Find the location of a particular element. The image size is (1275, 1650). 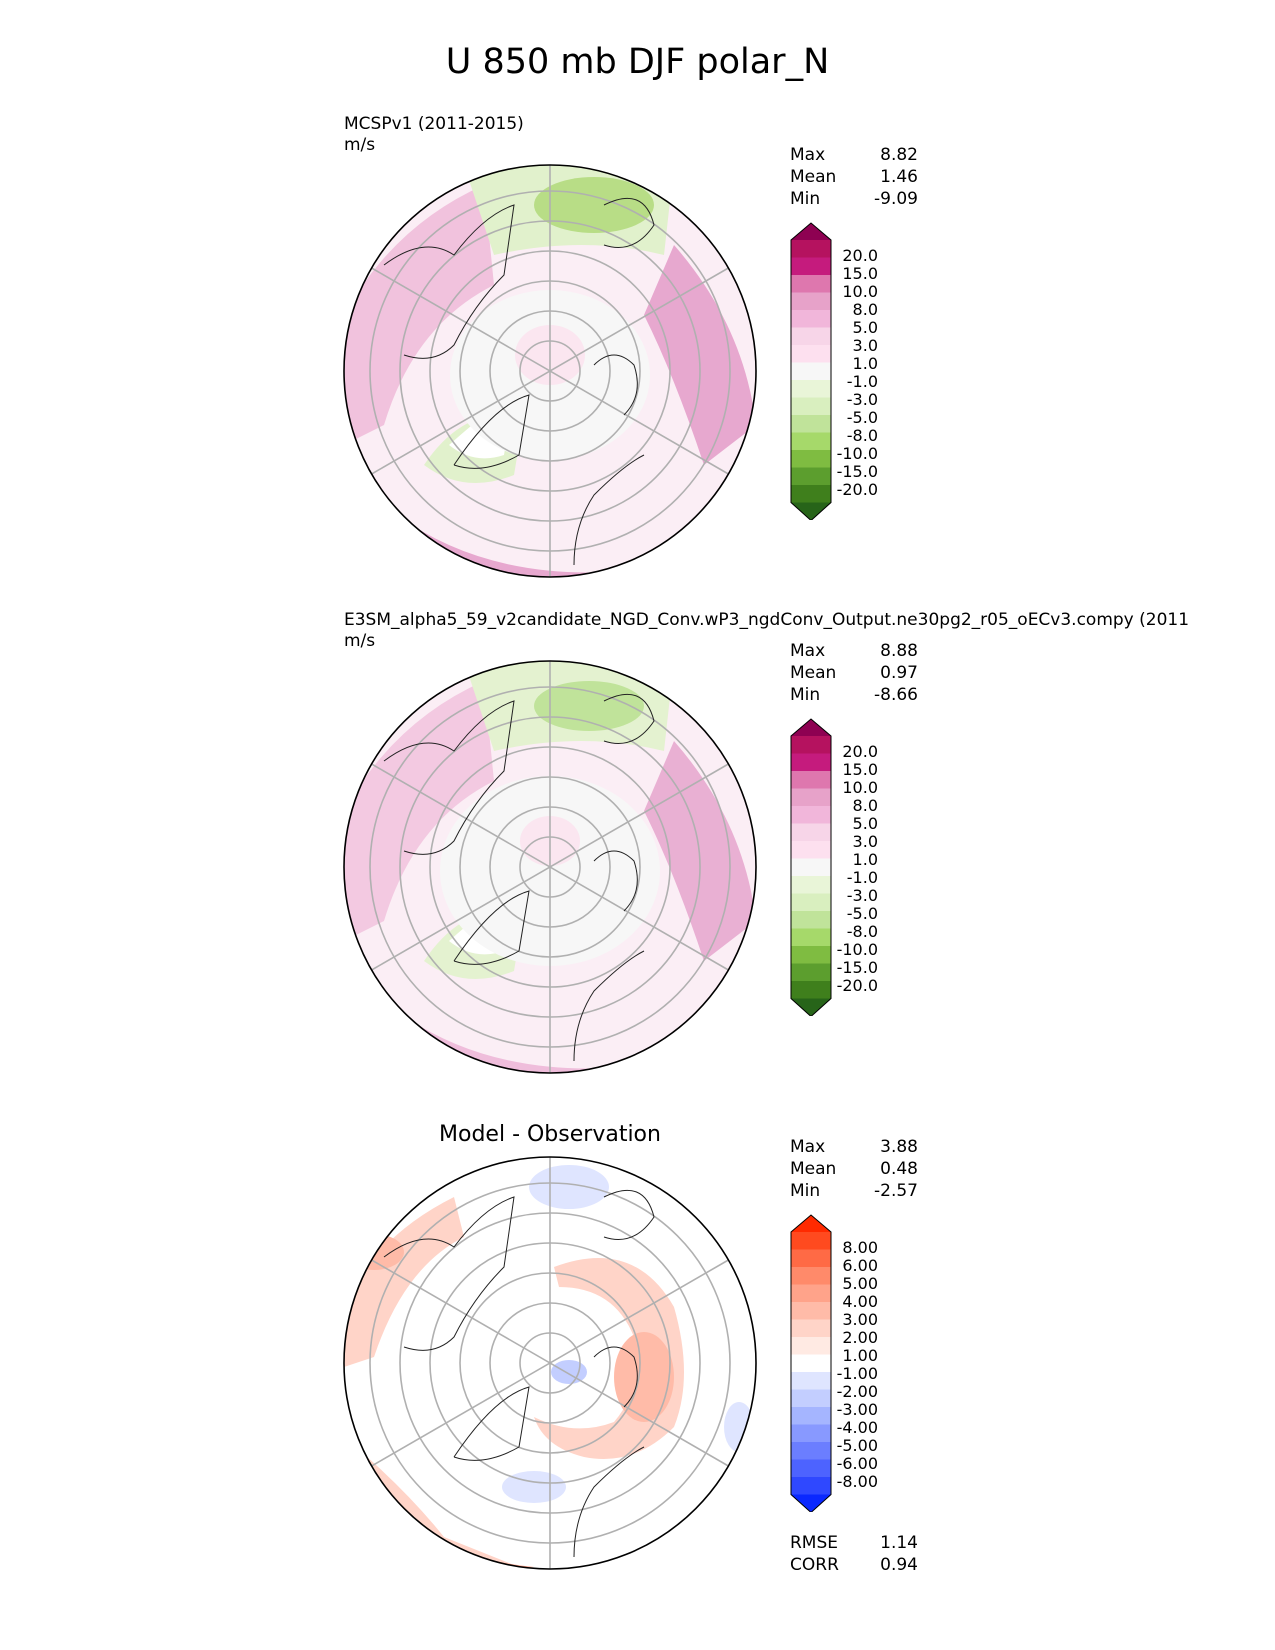

stat-min: Min -9.09 is located at coordinates (854, 199).